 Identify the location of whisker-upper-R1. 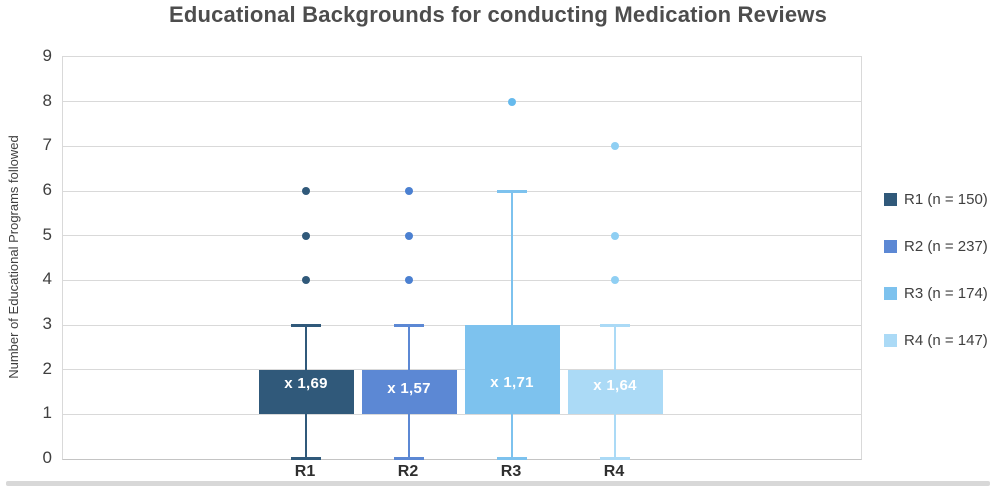
(306, 347).